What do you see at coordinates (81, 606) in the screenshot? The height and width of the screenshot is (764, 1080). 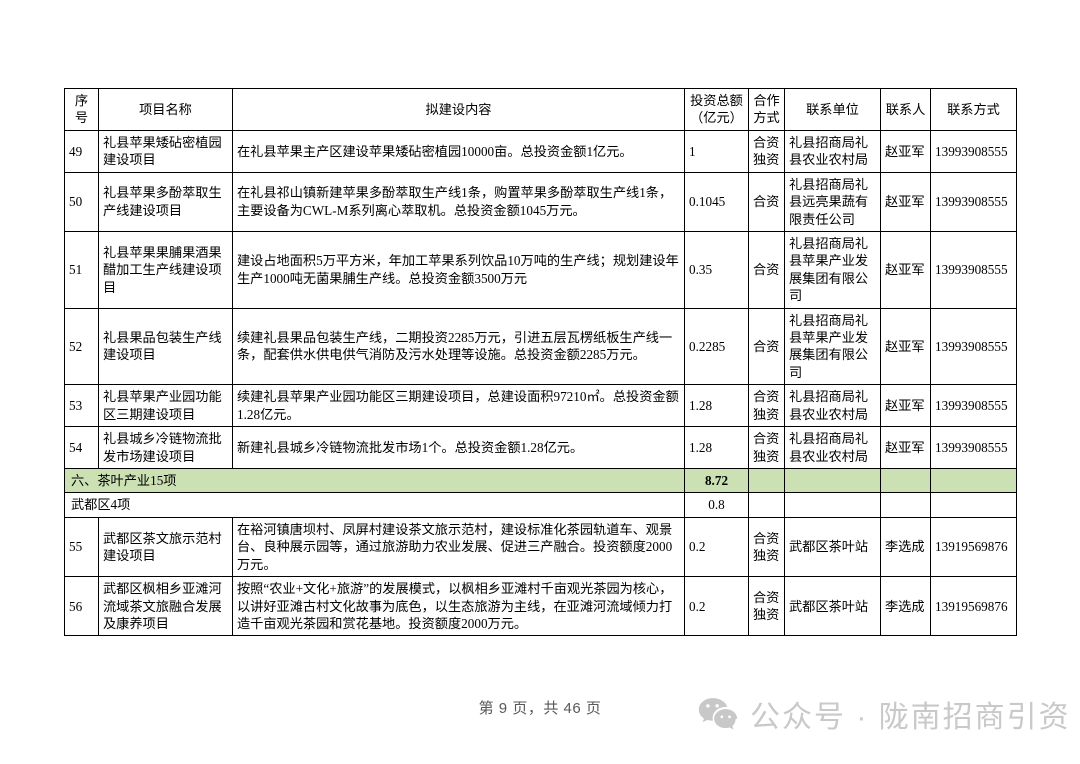 I see `cell-no: 56` at bounding box center [81, 606].